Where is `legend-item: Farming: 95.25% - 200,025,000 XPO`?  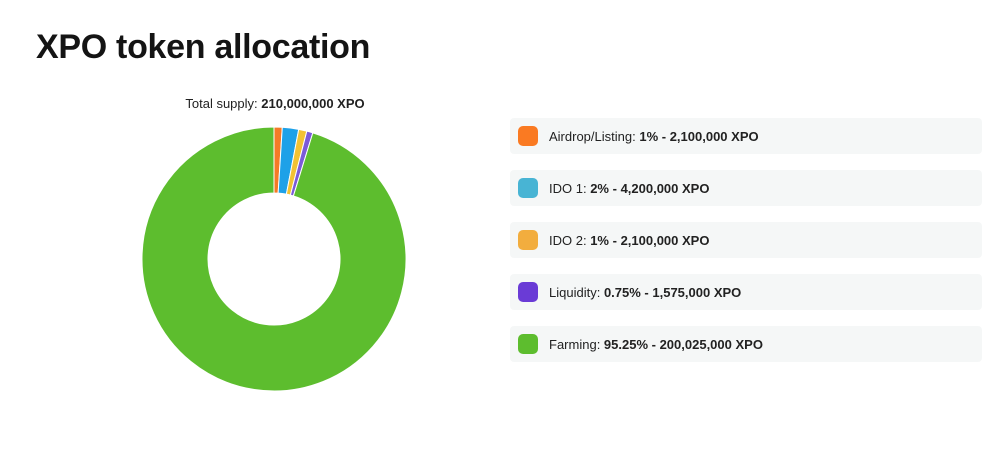 legend-item: Farming: 95.25% - 200,025,000 XPO is located at coordinates (746, 344).